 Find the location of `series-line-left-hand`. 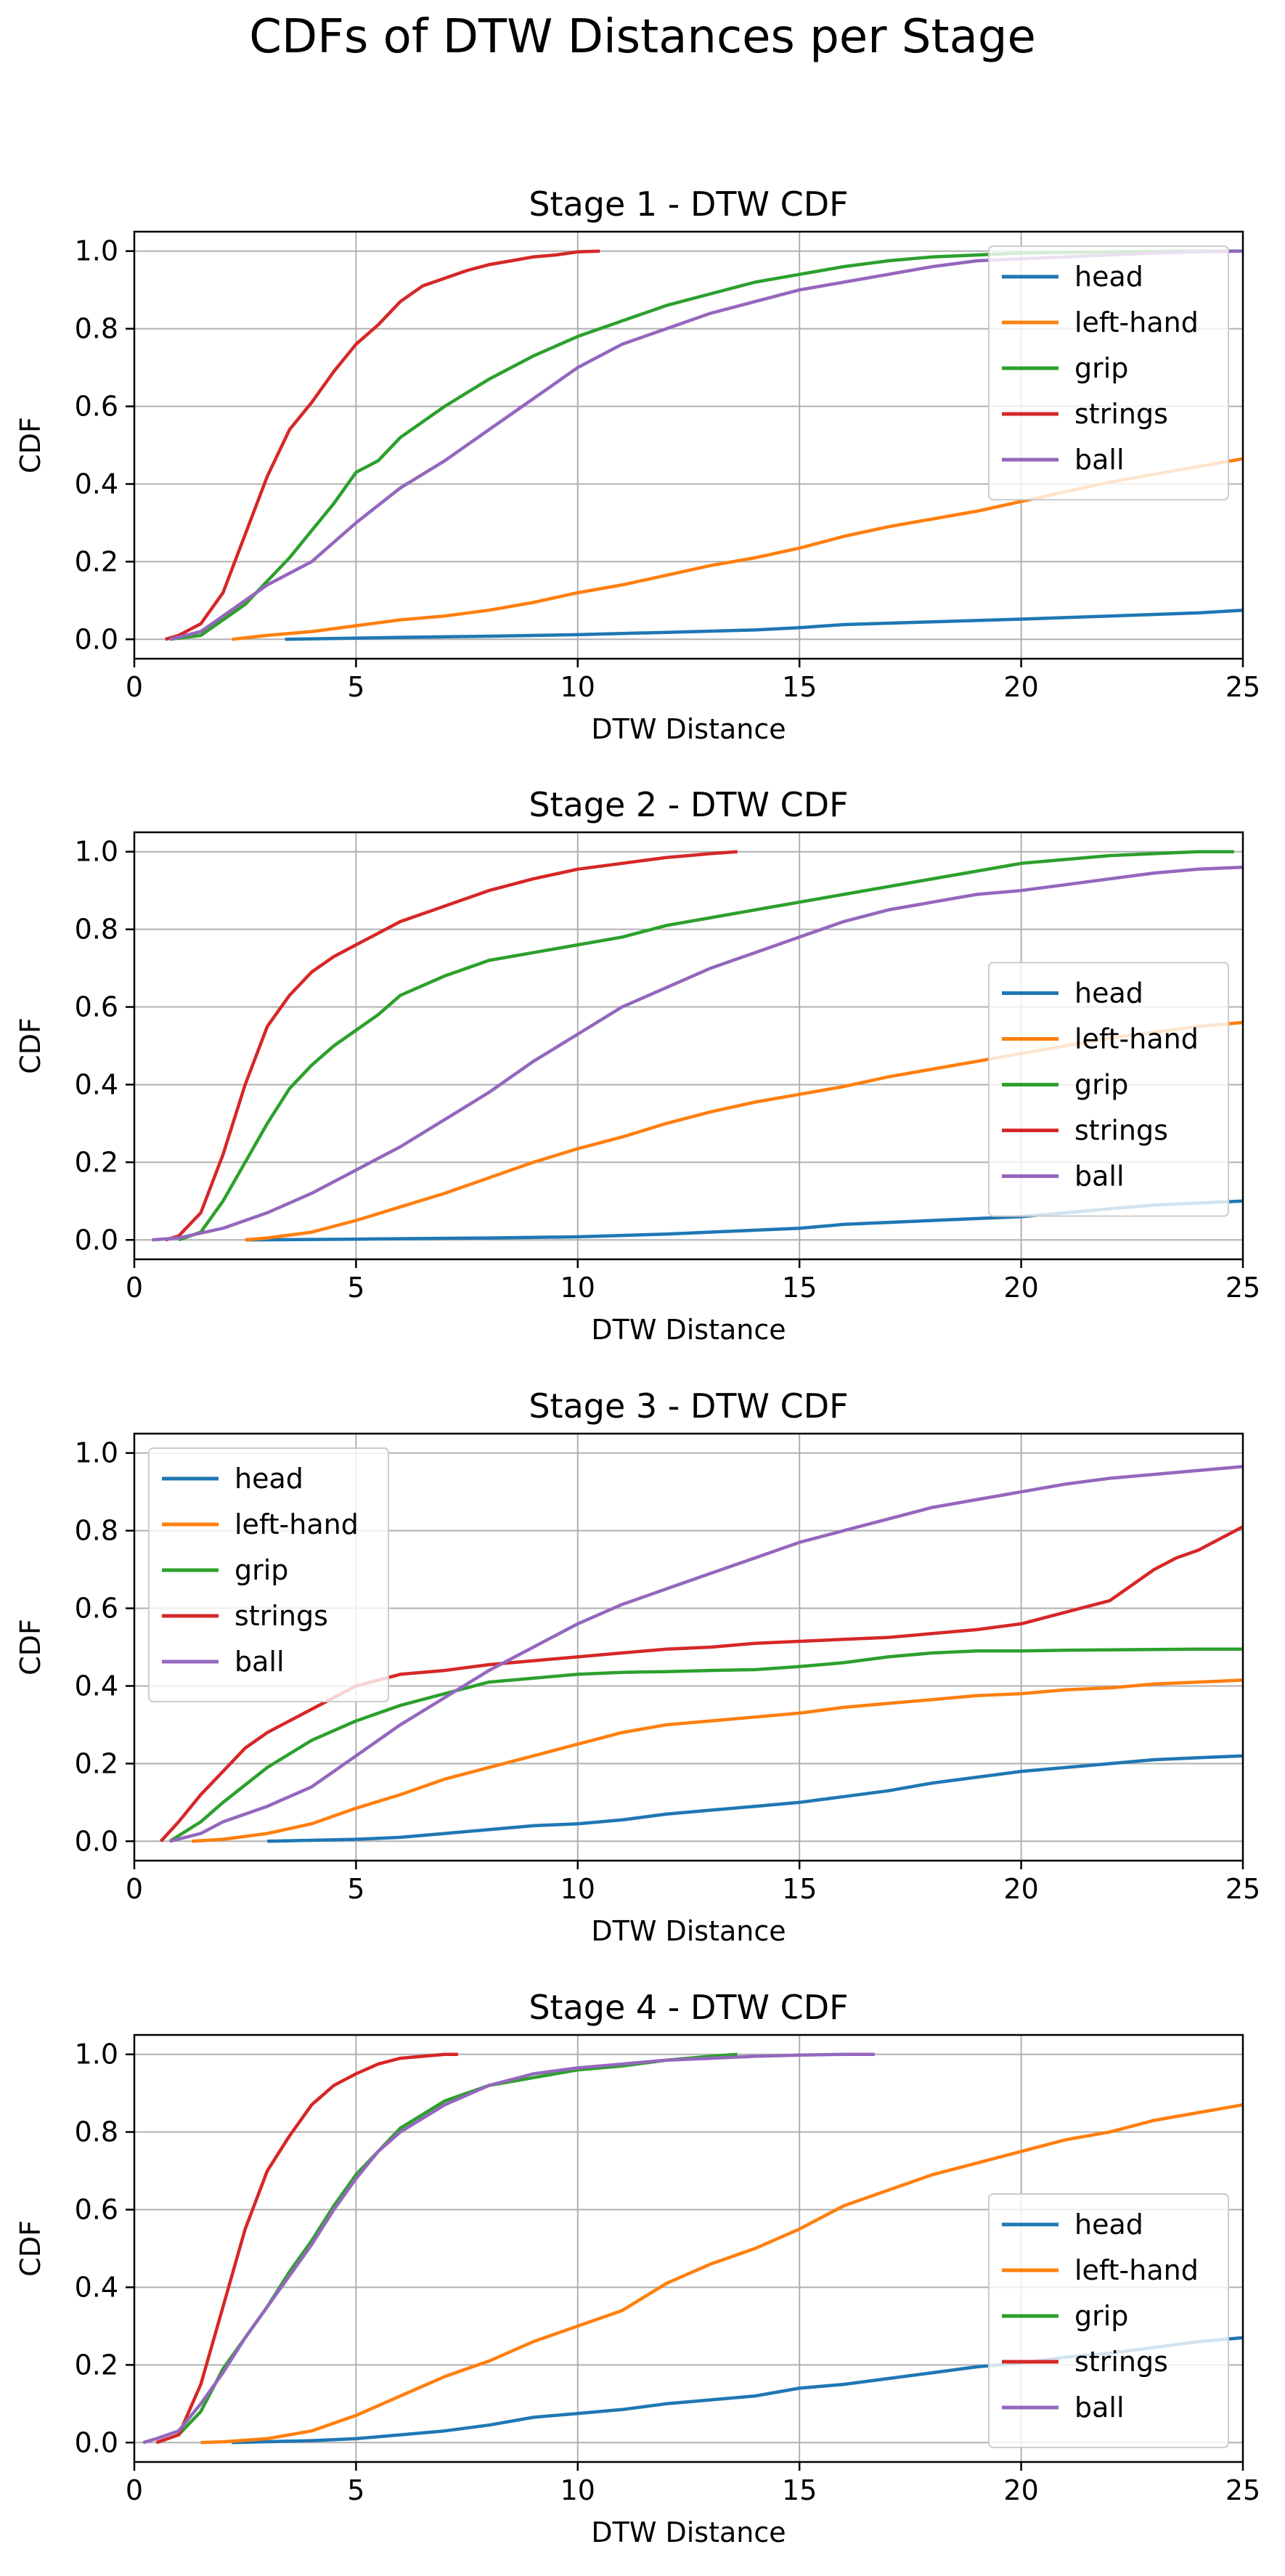

series-line-left-hand is located at coordinates (718, 1760).